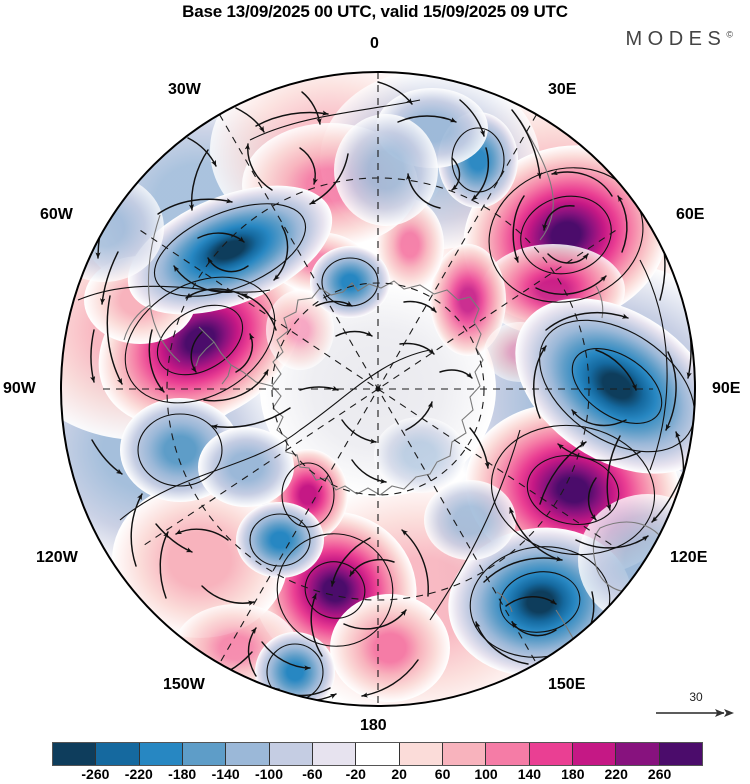 This screenshot has height=784, width=750. Describe the element at coordinates (373, 725) in the screenshot. I see `lon-label-180: 180` at that location.